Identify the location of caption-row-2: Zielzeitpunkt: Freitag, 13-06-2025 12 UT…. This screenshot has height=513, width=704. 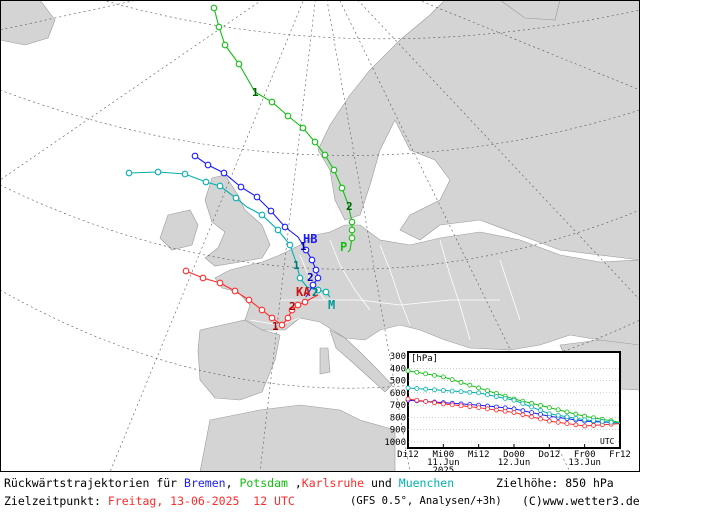
(322, 501).